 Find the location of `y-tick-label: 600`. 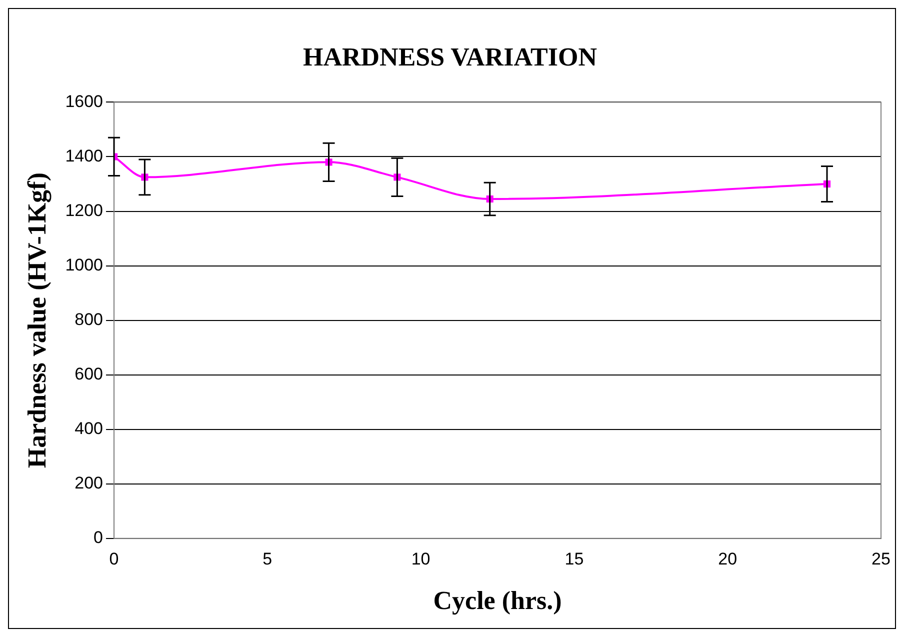

y-tick-label: 600 is located at coordinates (89, 374).